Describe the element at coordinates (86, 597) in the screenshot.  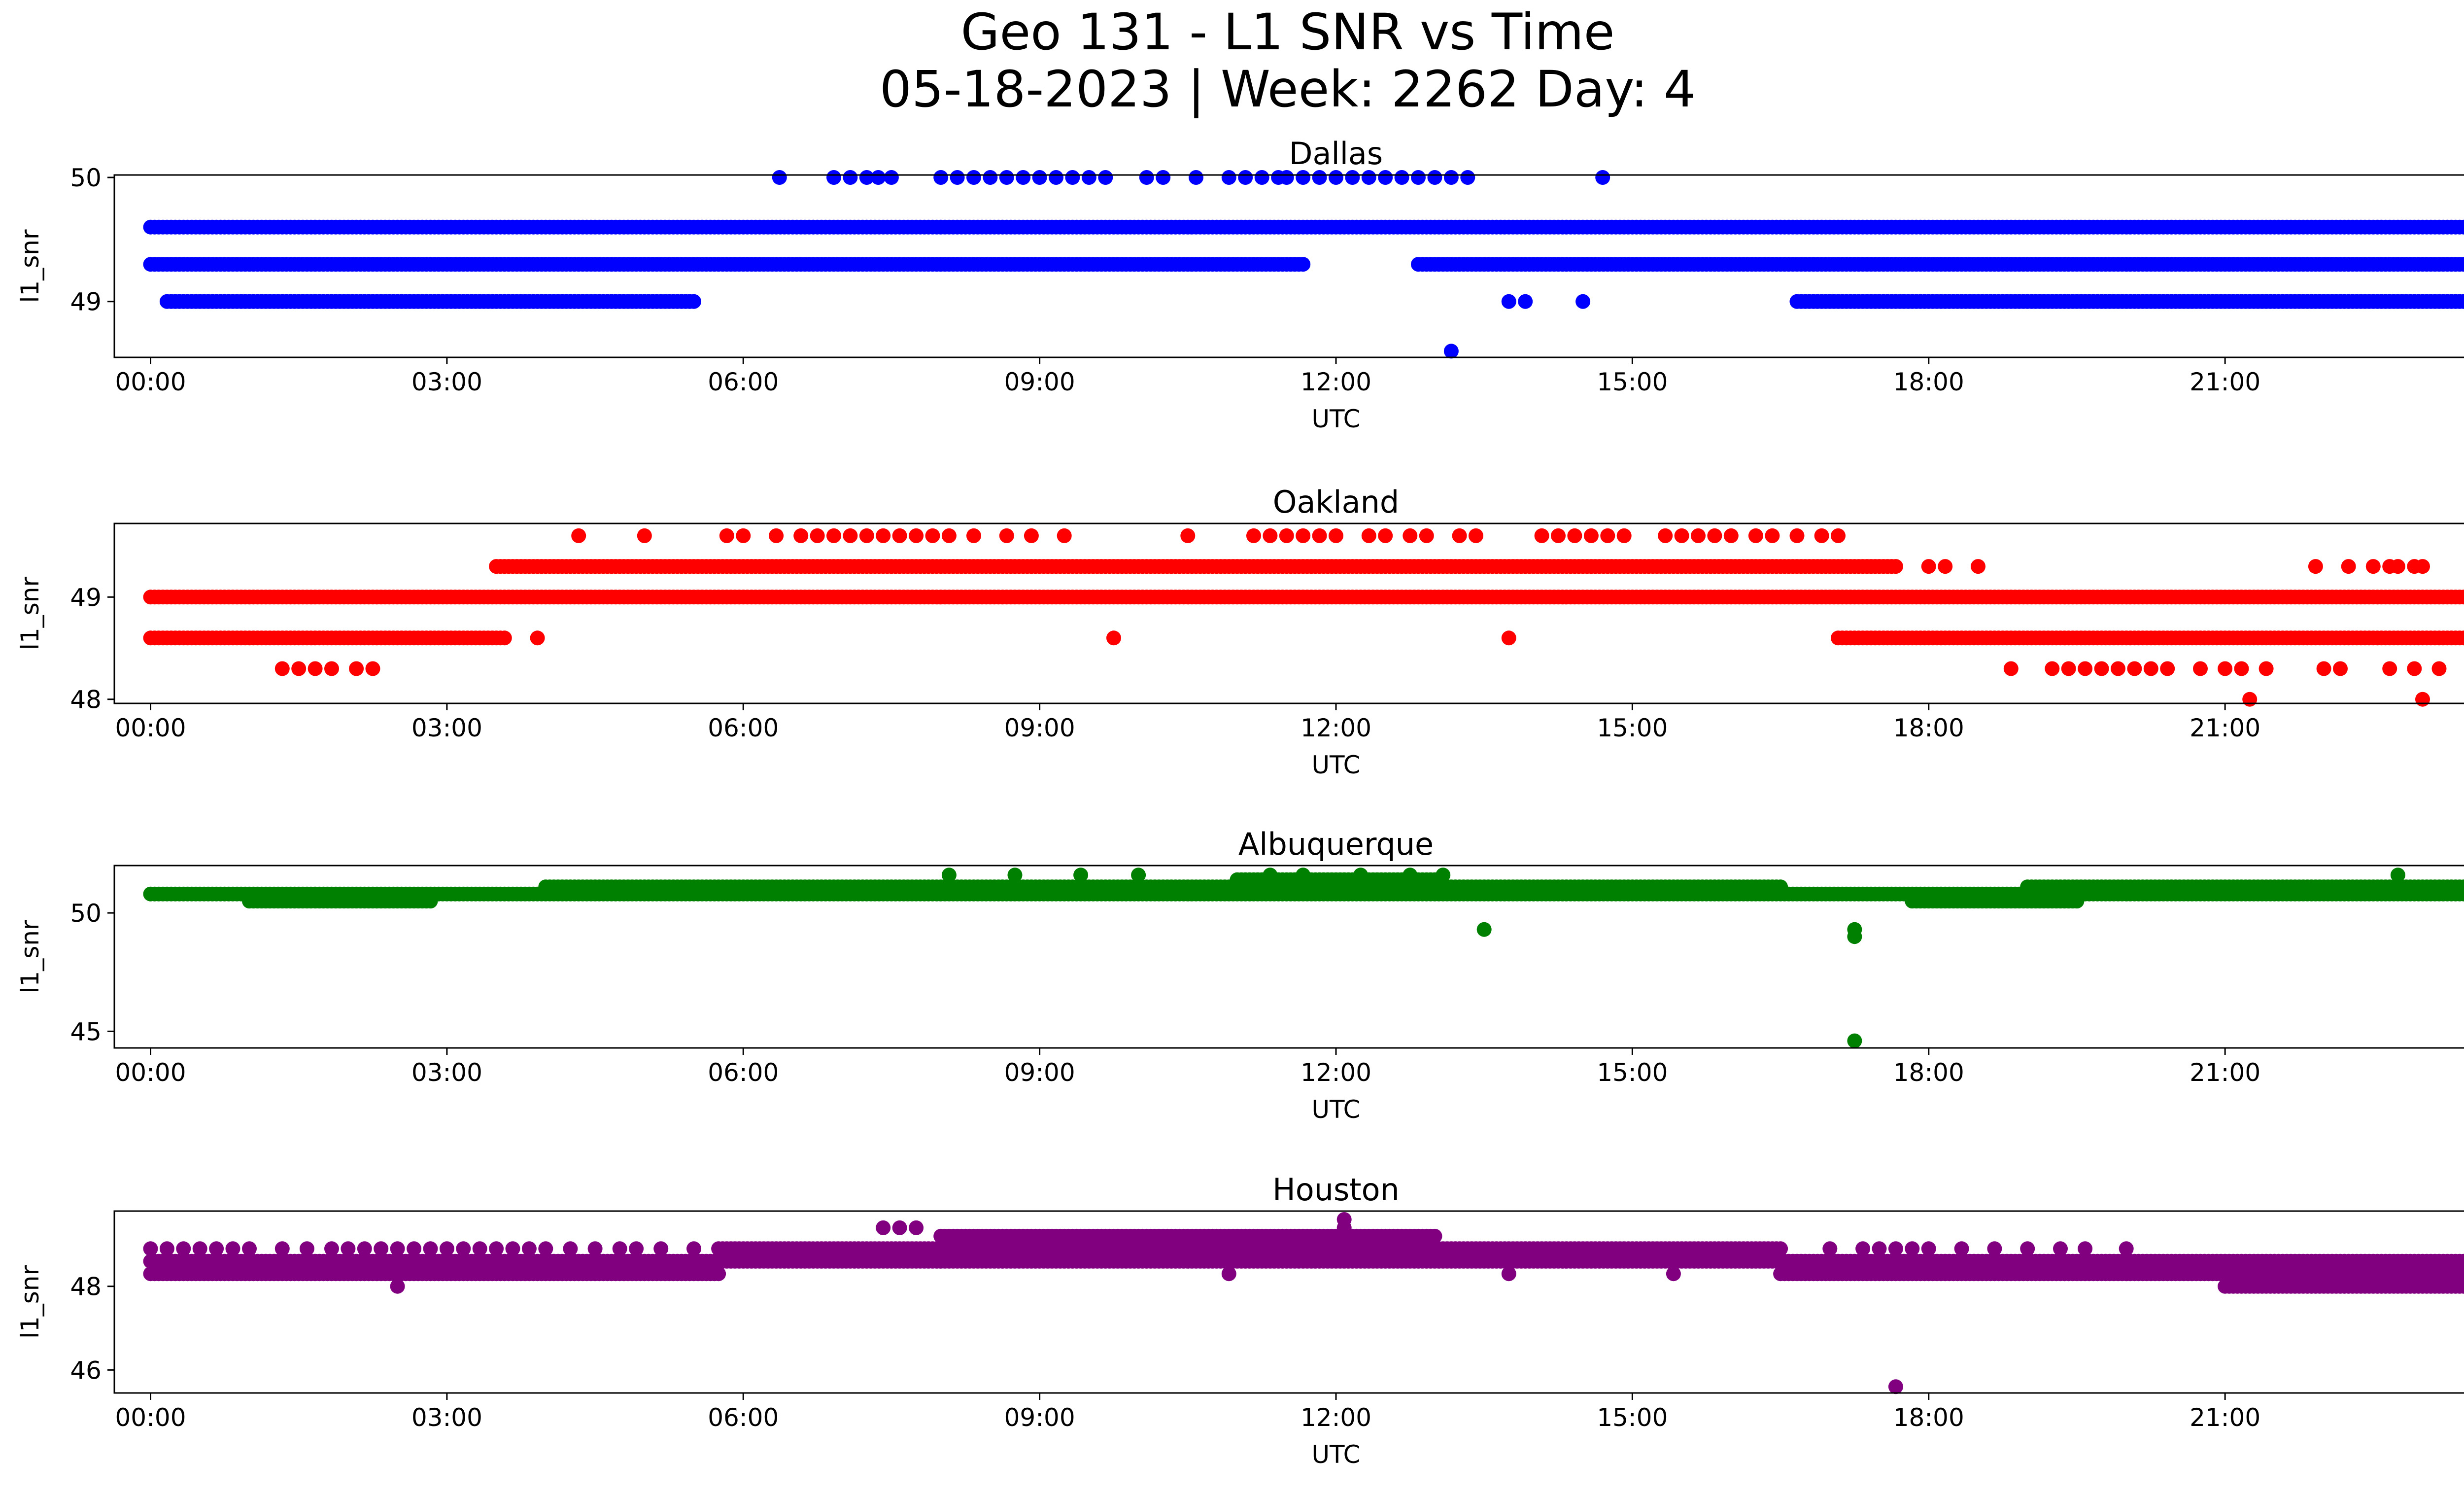
I see `y-tick-label: 49` at that location.